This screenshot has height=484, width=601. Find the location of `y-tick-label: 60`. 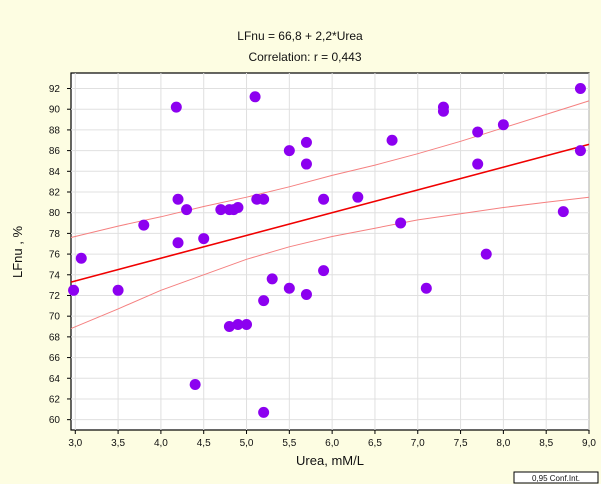

y-tick-label: 60 is located at coordinates (55, 420).